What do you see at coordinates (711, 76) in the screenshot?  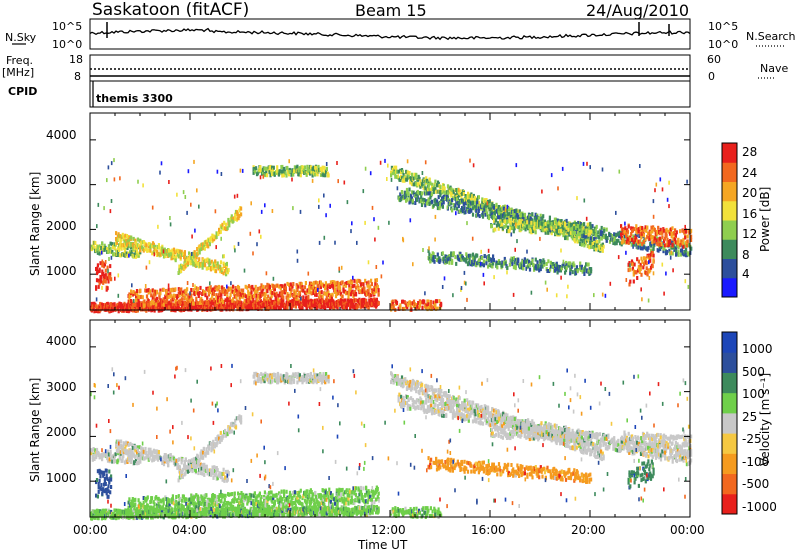 I see `nave-tick-low: 0` at bounding box center [711, 76].